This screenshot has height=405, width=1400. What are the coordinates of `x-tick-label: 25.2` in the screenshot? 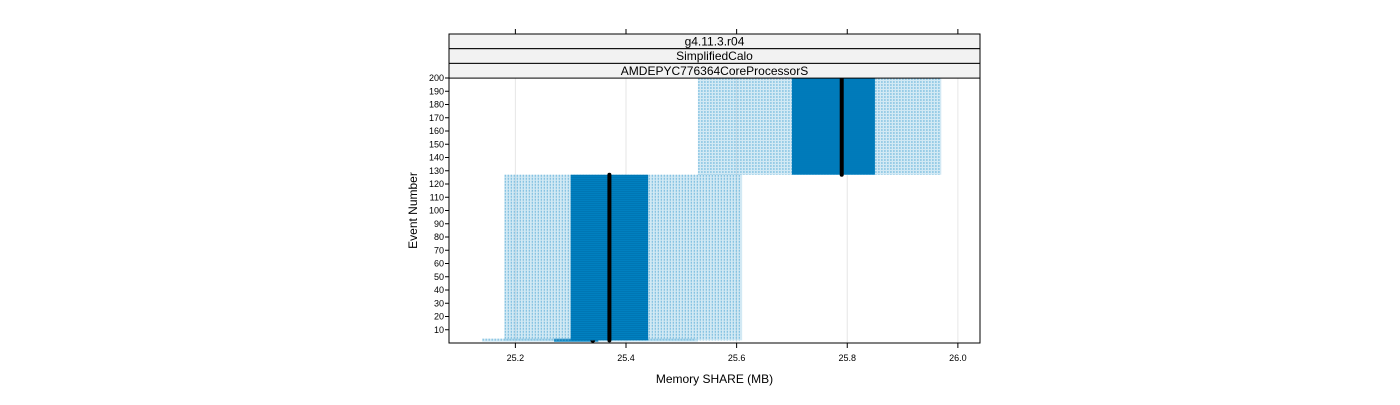 It's located at (516, 358).